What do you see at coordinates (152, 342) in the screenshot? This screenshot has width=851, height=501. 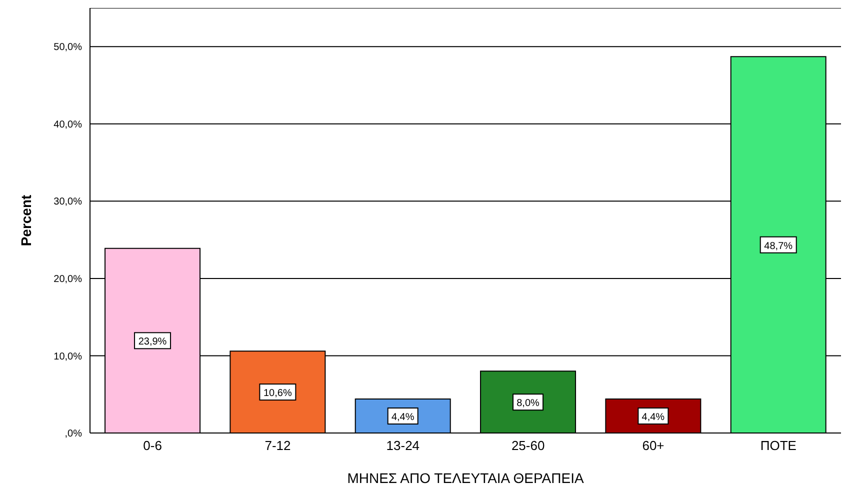 I see `data-label: 23,9%` at bounding box center [152, 342].